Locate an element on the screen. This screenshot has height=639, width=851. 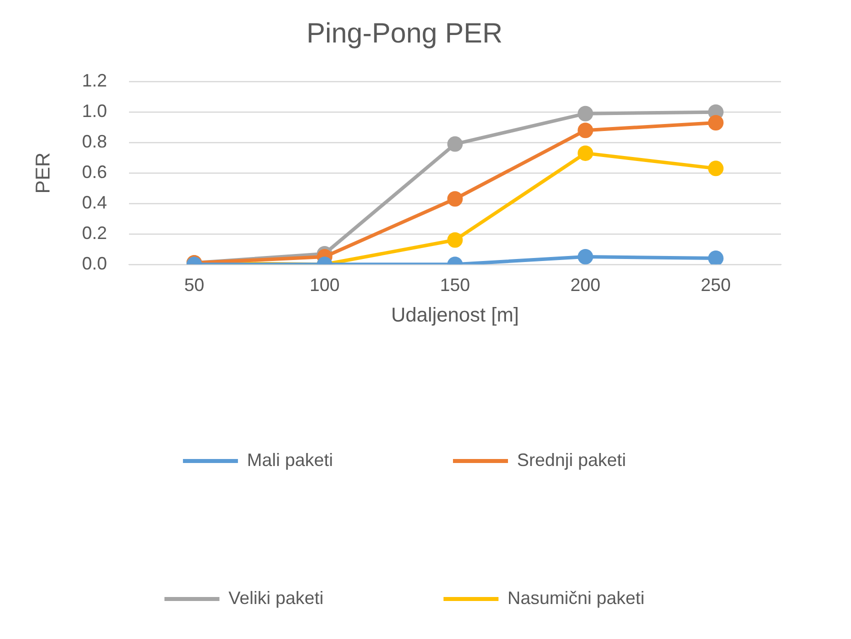
x-tick-label: 200 is located at coordinates (585, 285).